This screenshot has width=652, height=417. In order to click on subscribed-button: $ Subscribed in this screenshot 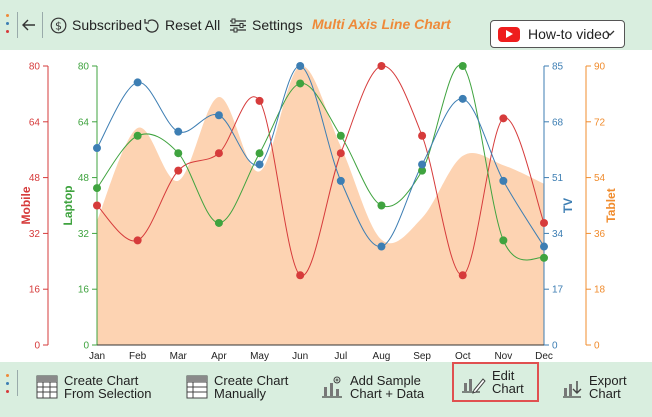, I will do `click(96, 25)`.